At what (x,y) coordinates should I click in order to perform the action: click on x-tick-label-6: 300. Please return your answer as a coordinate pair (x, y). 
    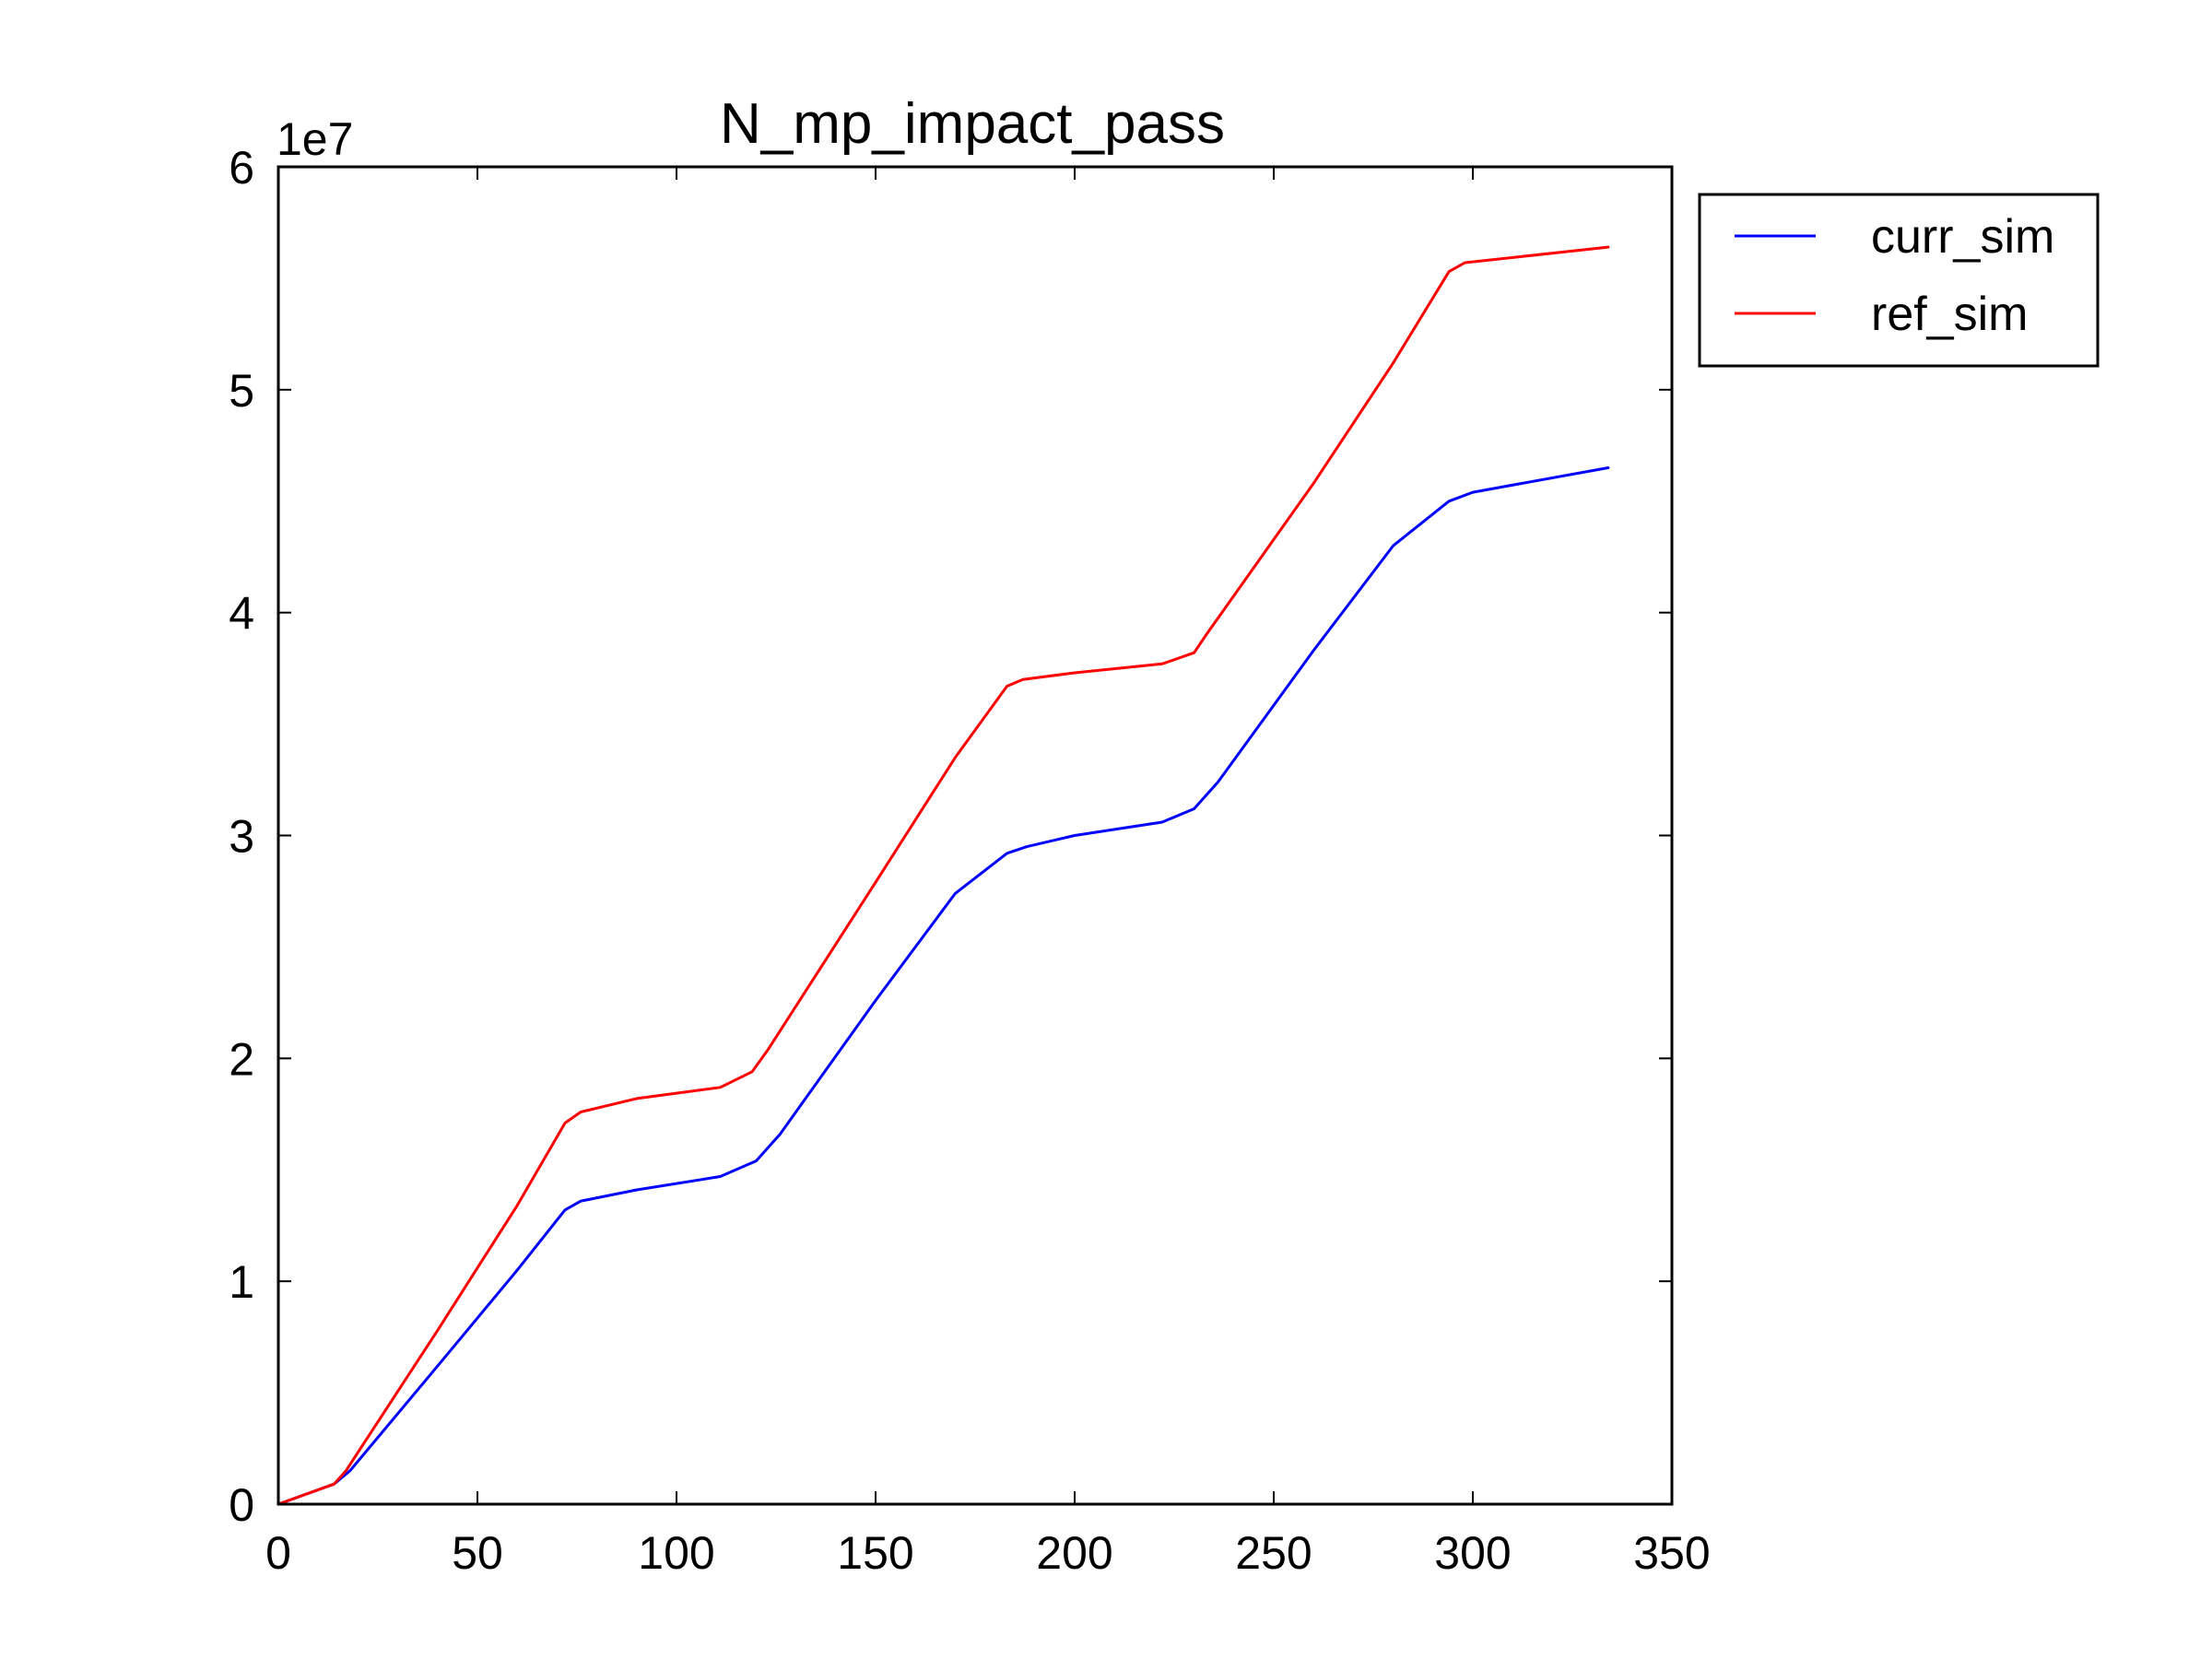
    Looking at the image, I should click on (1472, 1553).